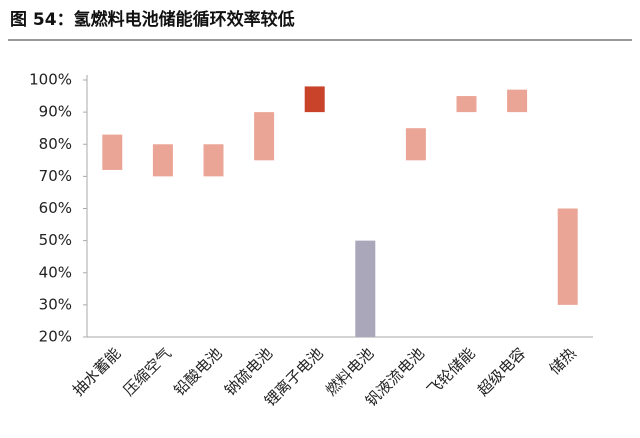 This screenshot has height=438, width=640. What do you see at coordinates (450, 371) in the screenshot?
I see `x-tick-label: 飞轮储能` at bounding box center [450, 371].